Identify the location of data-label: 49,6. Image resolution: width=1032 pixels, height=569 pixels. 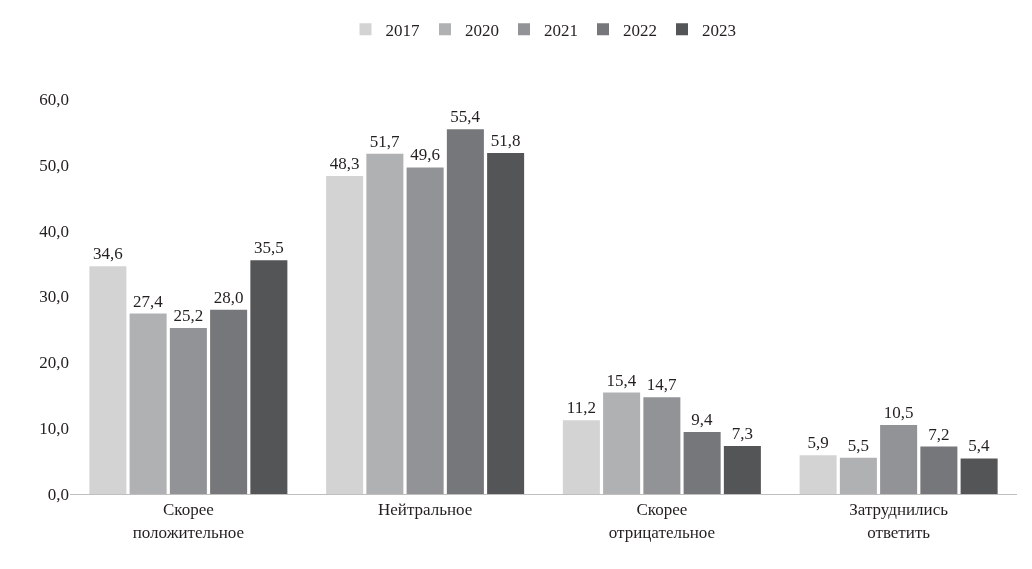
(425, 155).